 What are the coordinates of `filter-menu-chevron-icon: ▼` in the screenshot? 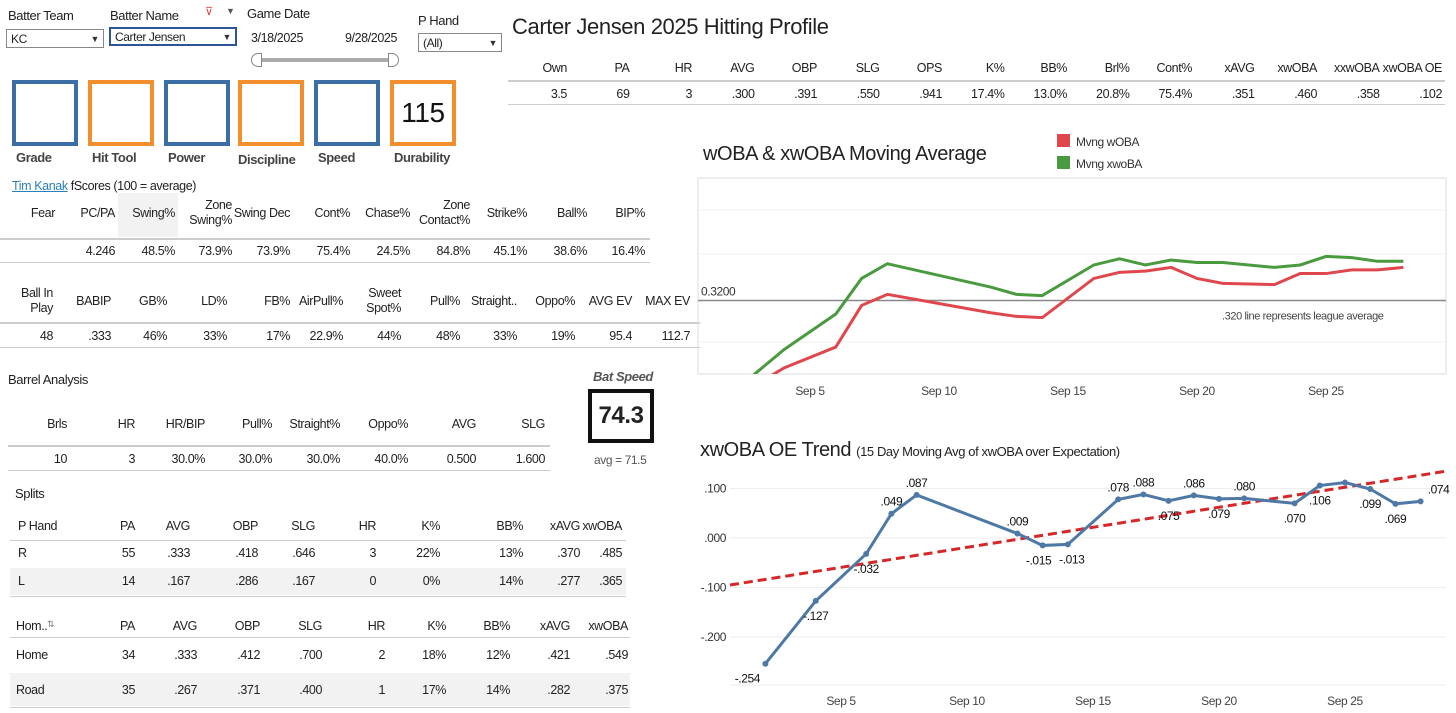 It's located at (230, 11).